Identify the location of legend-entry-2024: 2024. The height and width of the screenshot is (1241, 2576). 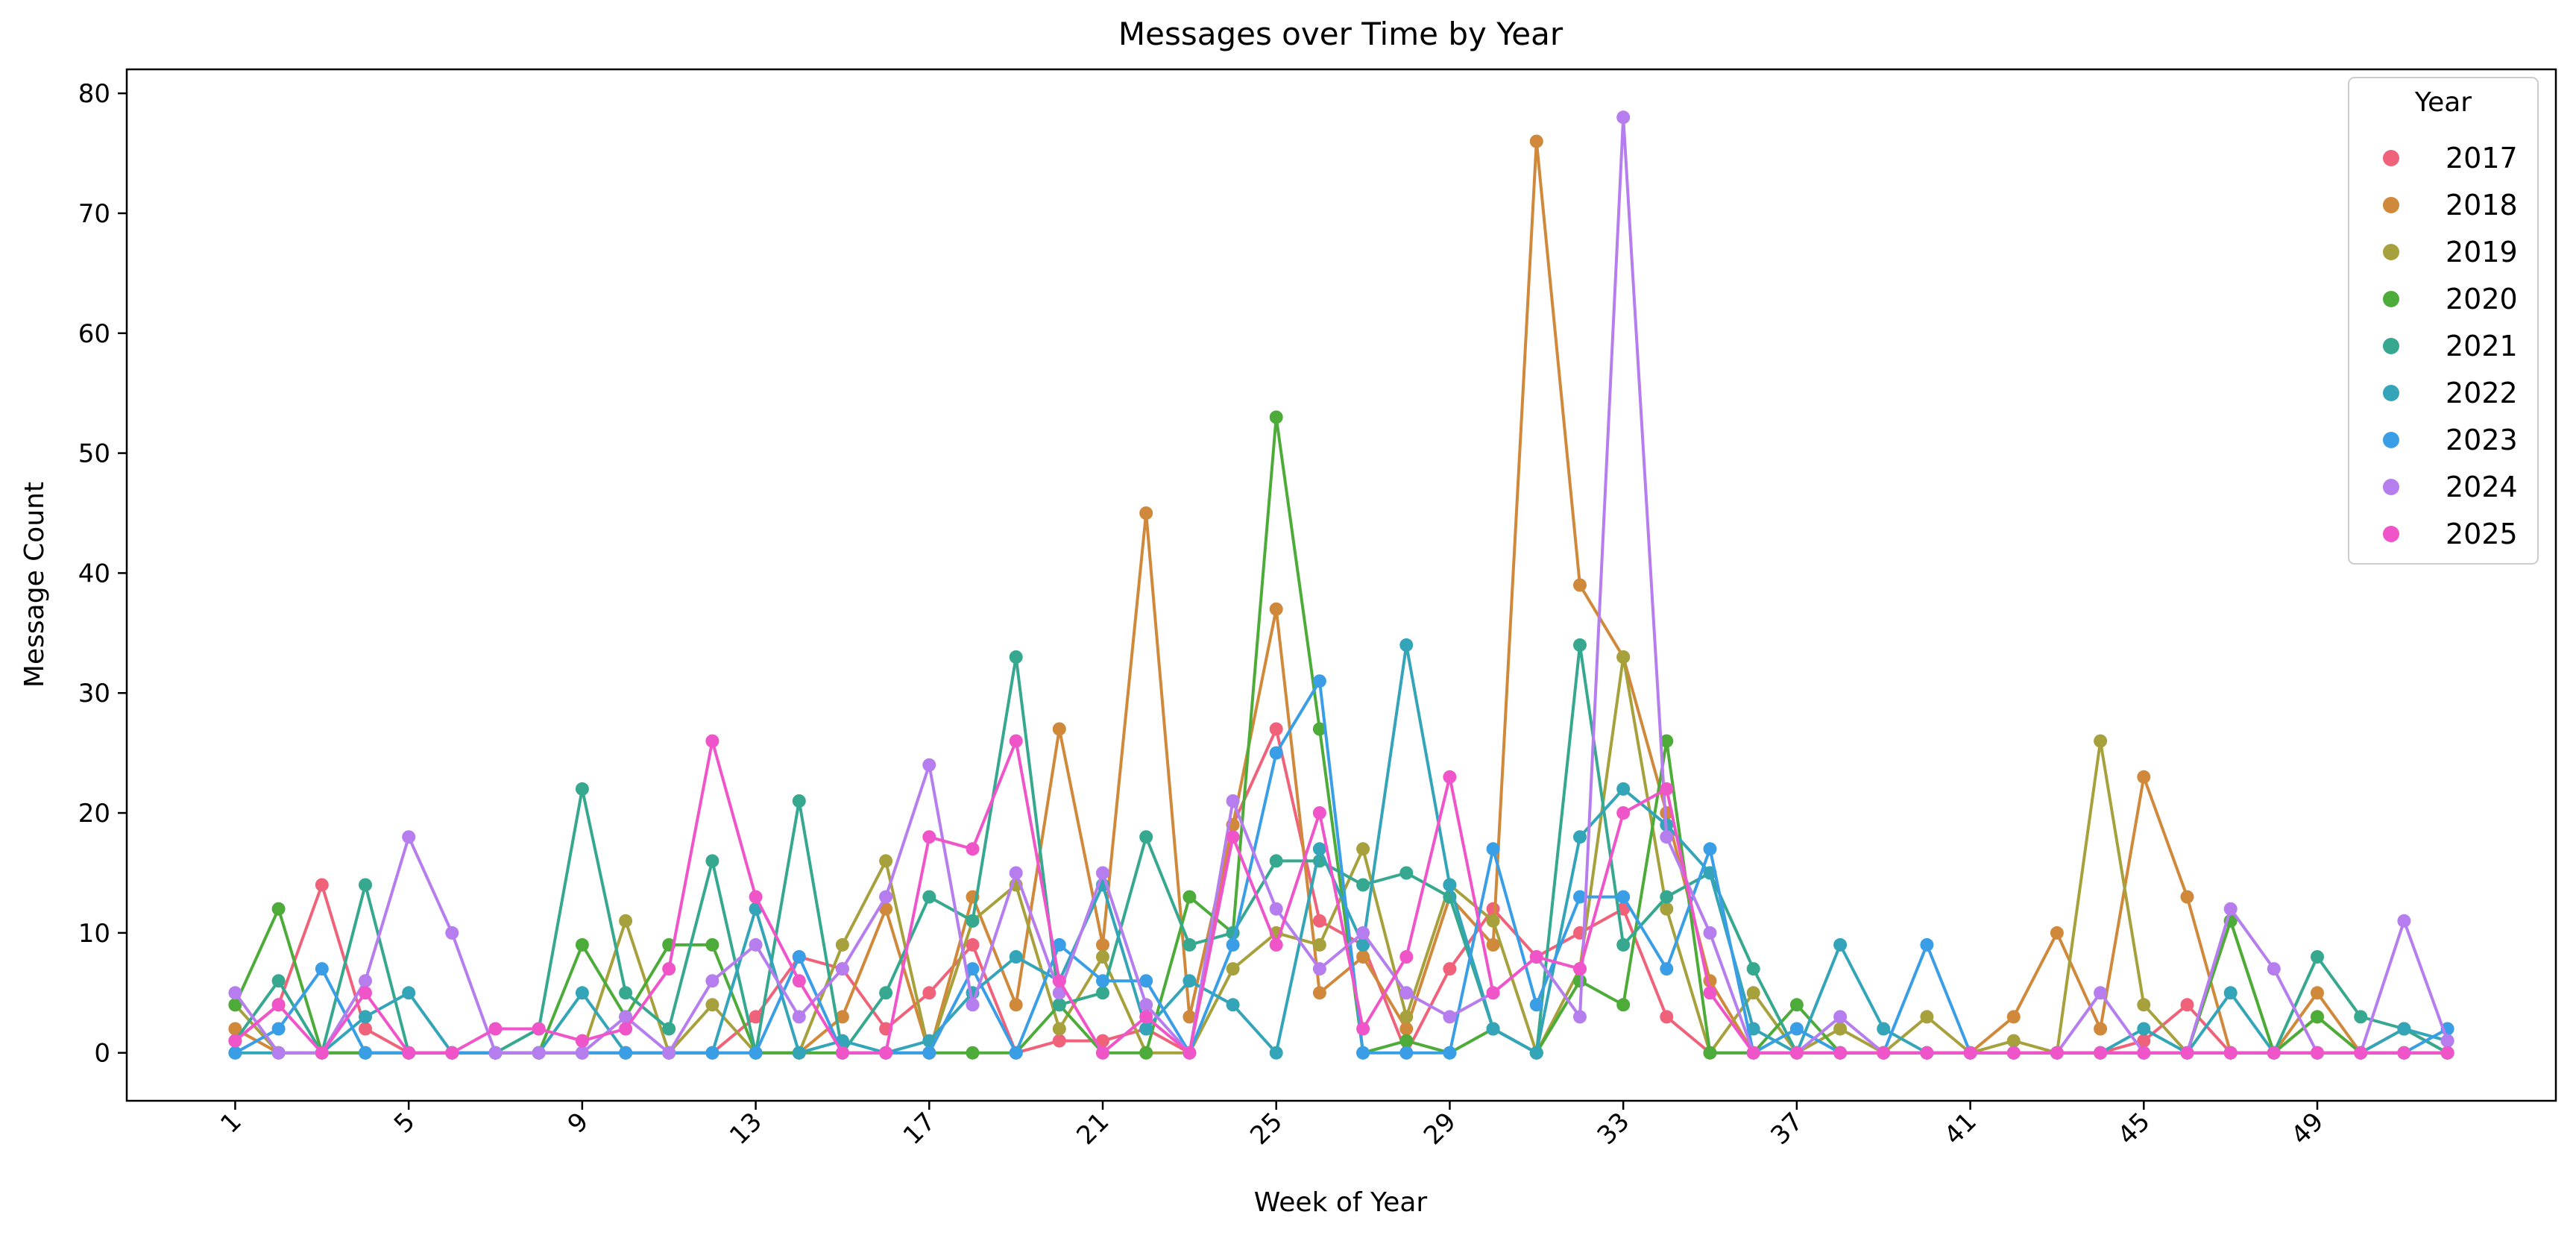
(2482, 487).